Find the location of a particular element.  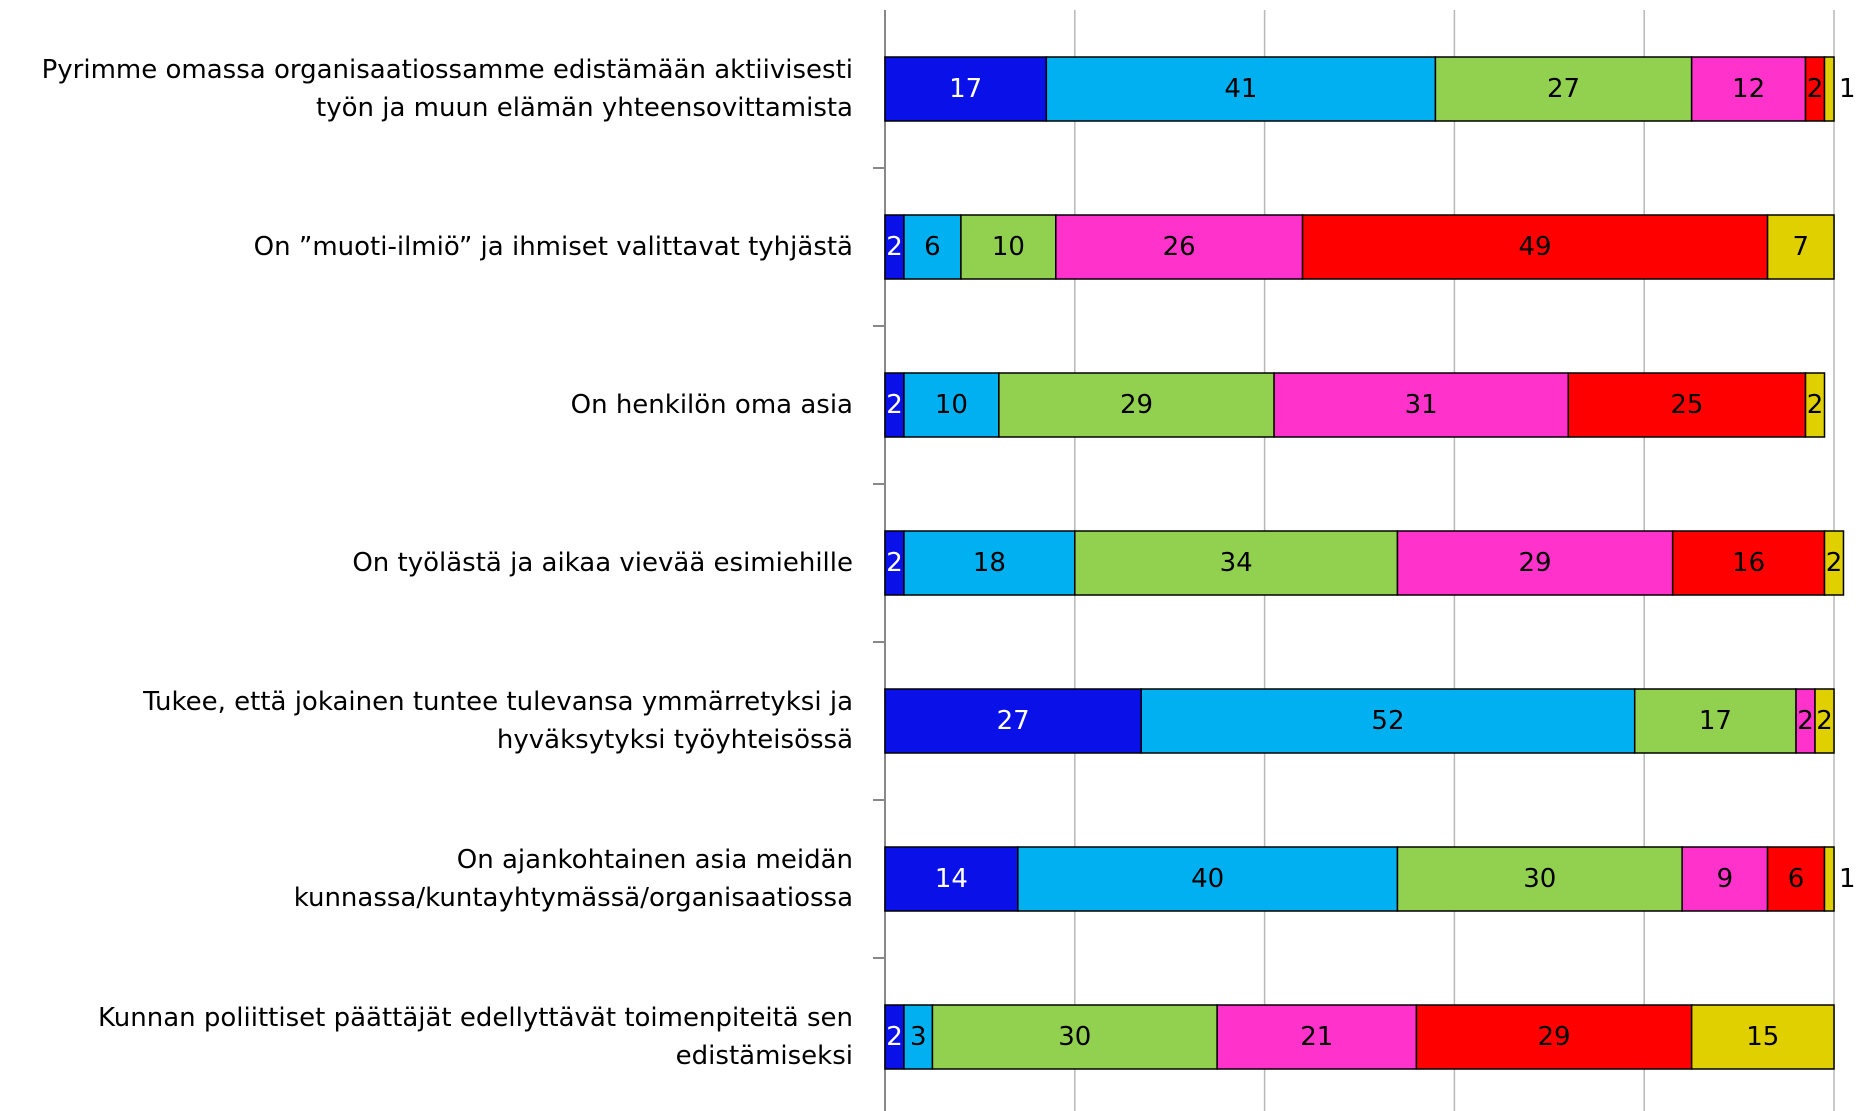

data-label: 12 is located at coordinates (1748, 89).